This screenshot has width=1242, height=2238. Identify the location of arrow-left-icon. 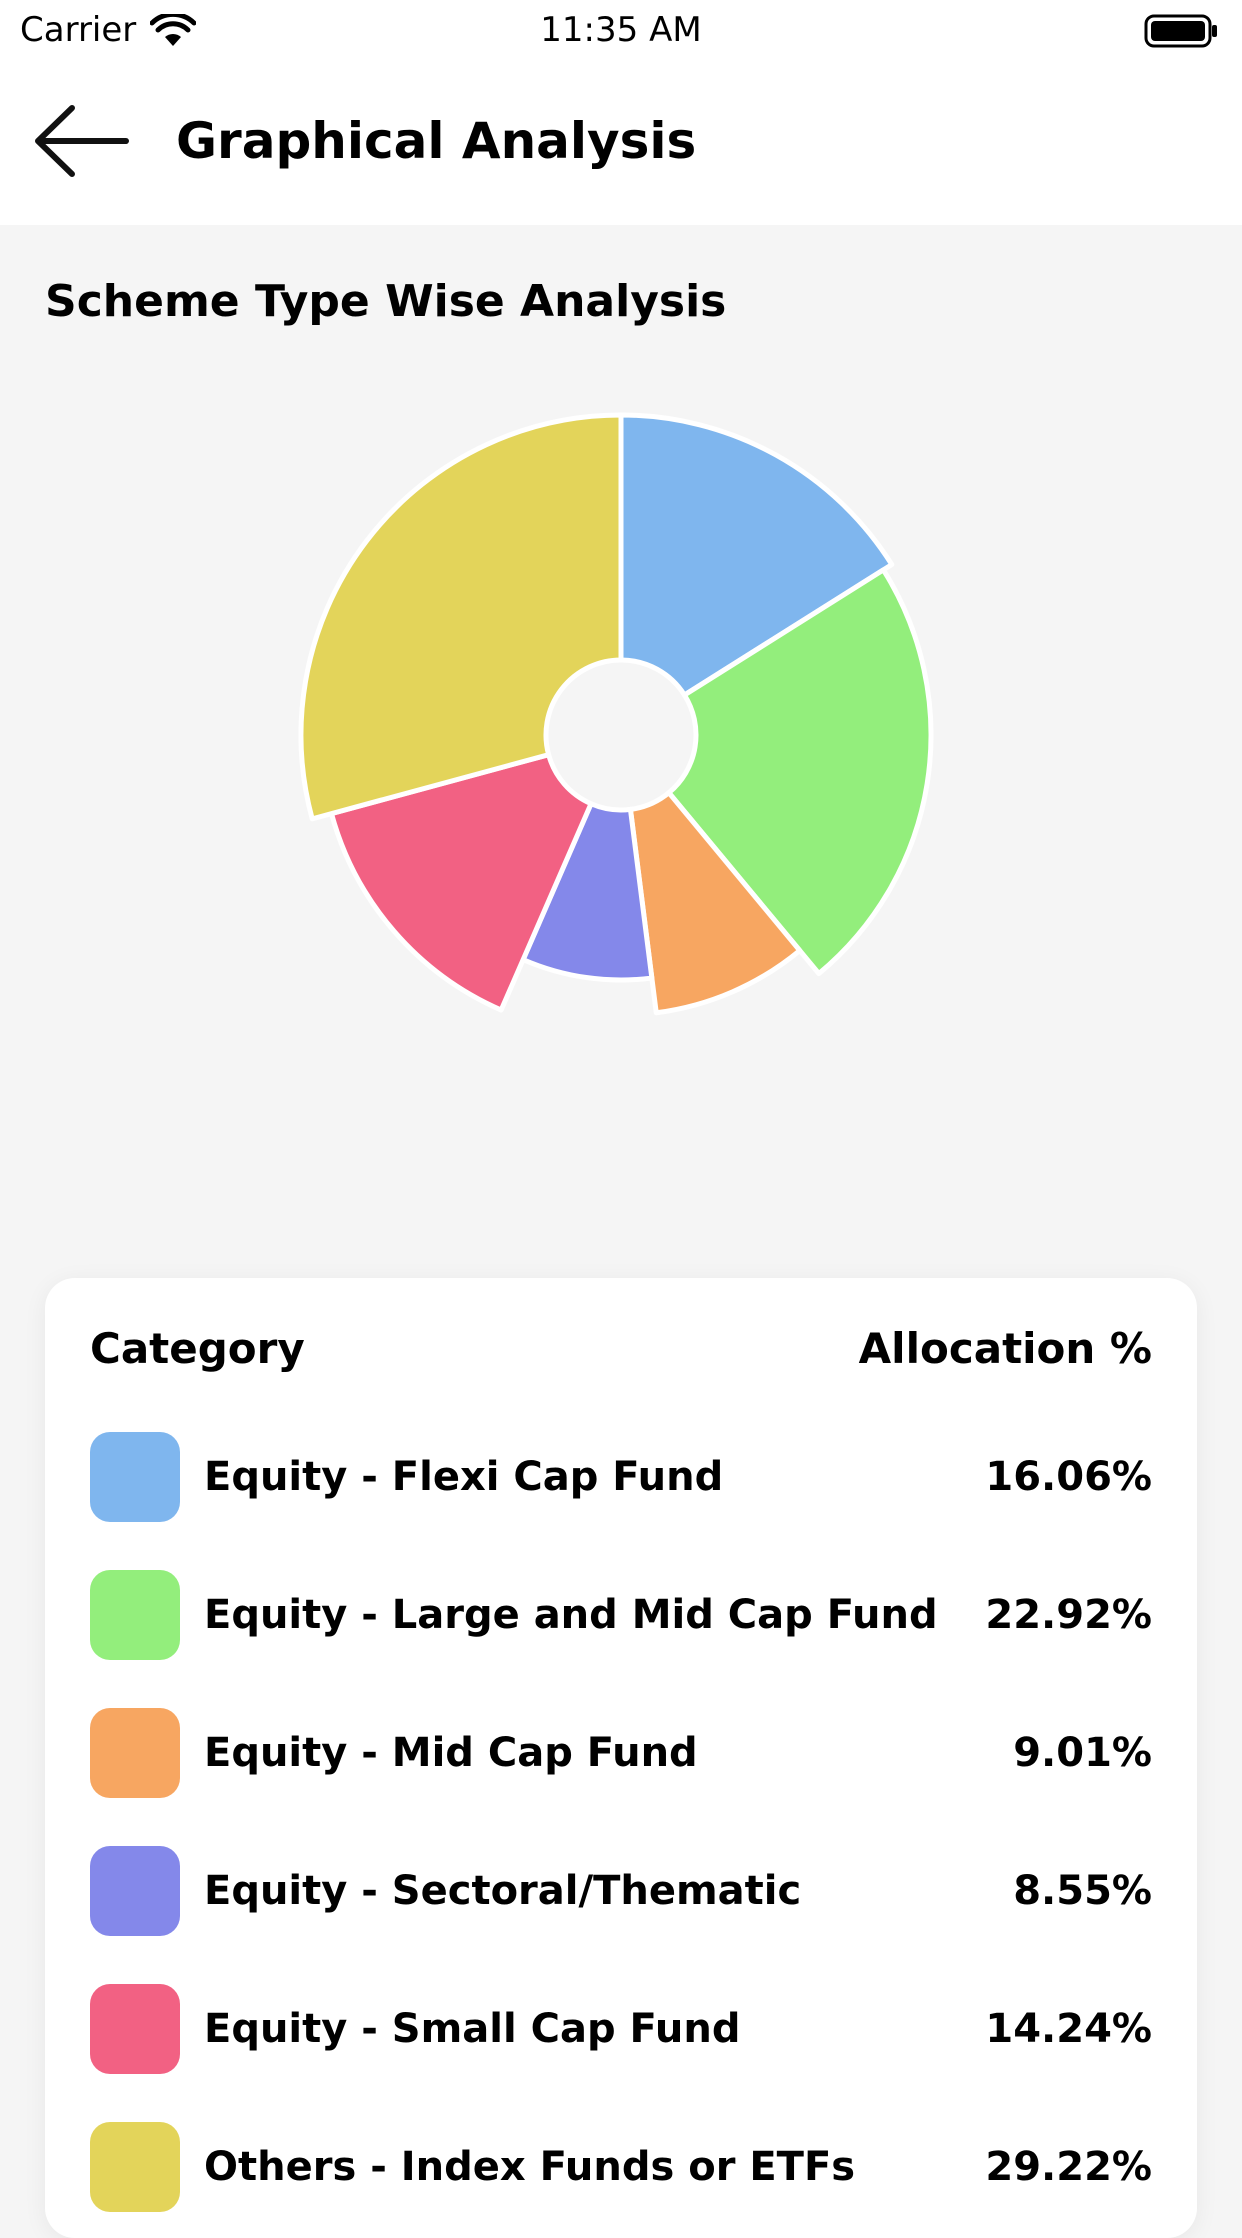
(81, 141).